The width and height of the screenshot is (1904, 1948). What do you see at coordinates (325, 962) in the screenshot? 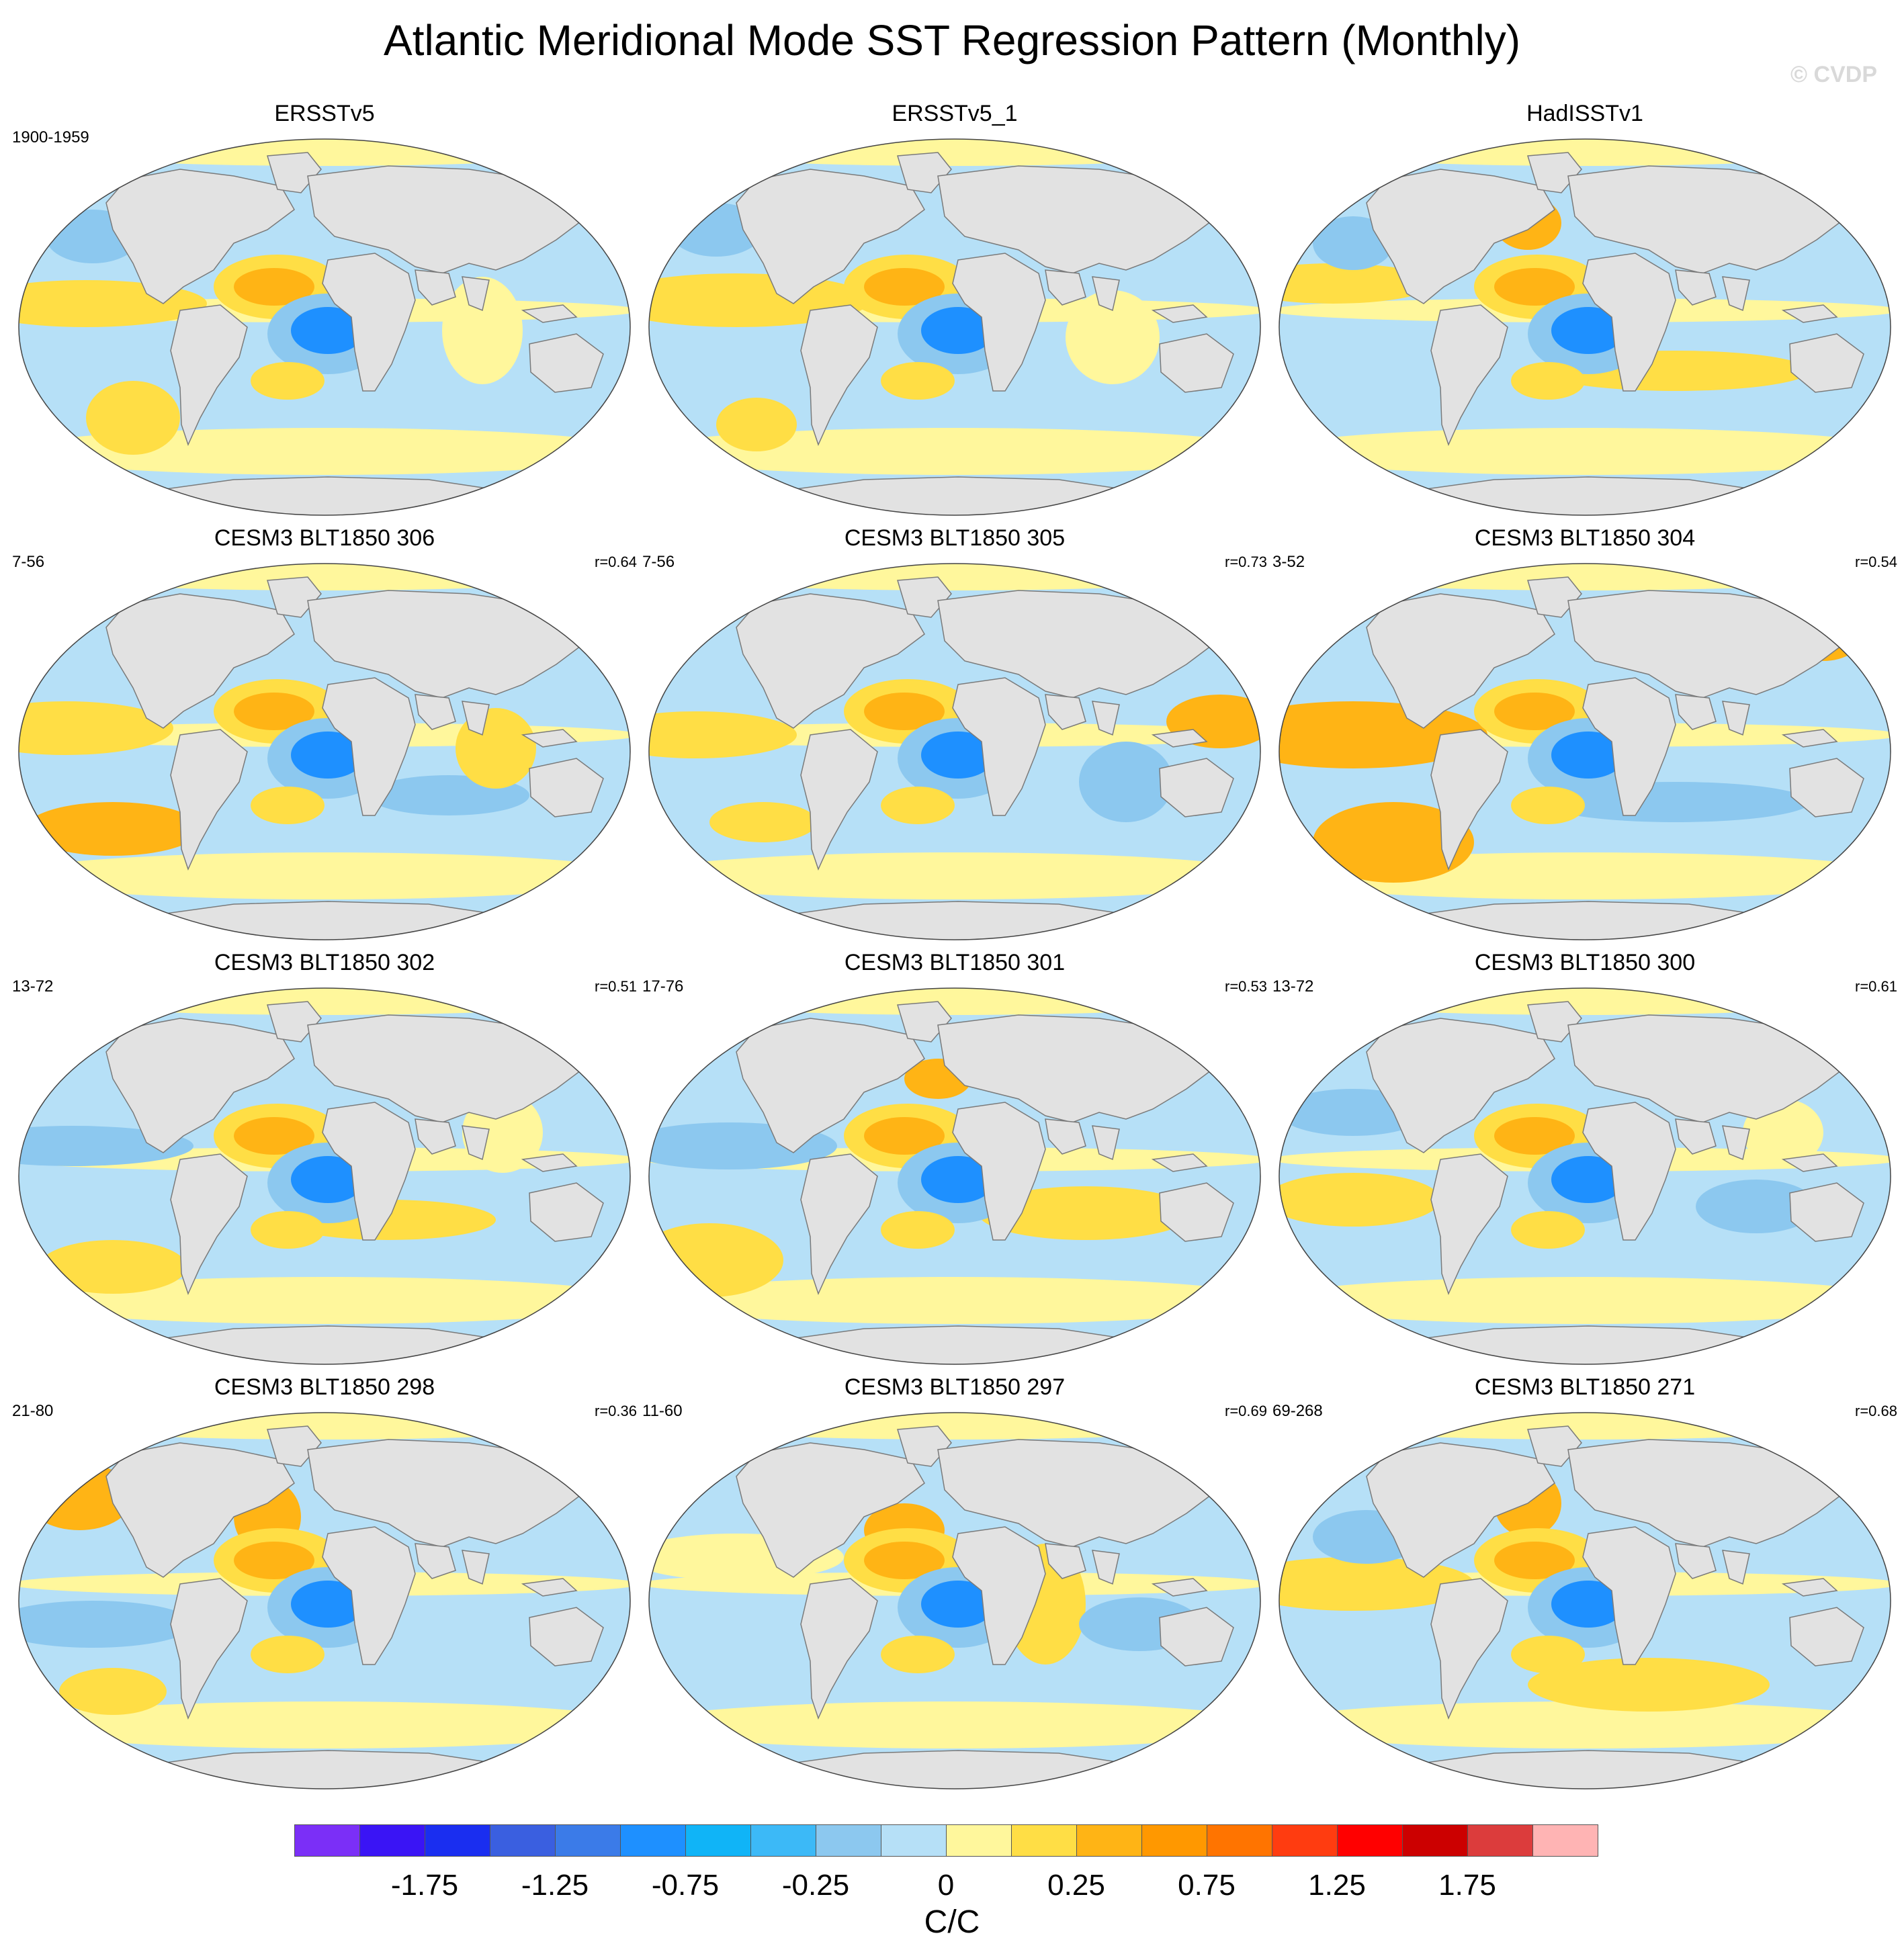
I see `panel-title: CESM3 BLT1850 302` at bounding box center [325, 962].